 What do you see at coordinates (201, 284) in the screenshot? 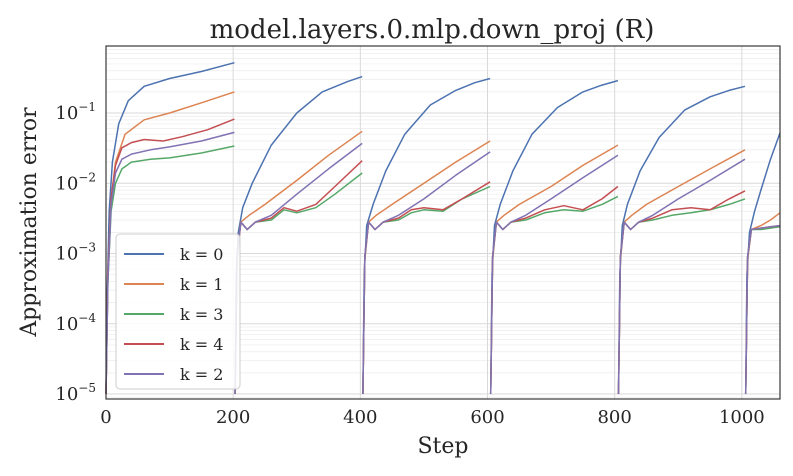
I see `legend-label: k = 1` at bounding box center [201, 284].